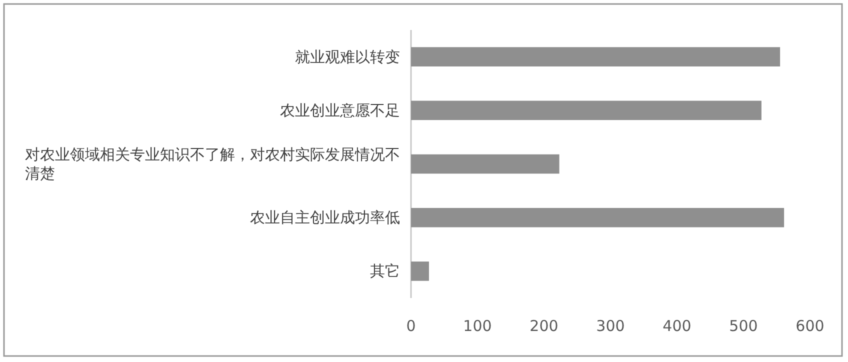  What do you see at coordinates (340, 110) in the screenshot?
I see `y-tick-label: 农业创业意愿不足` at bounding box center [340, 110].